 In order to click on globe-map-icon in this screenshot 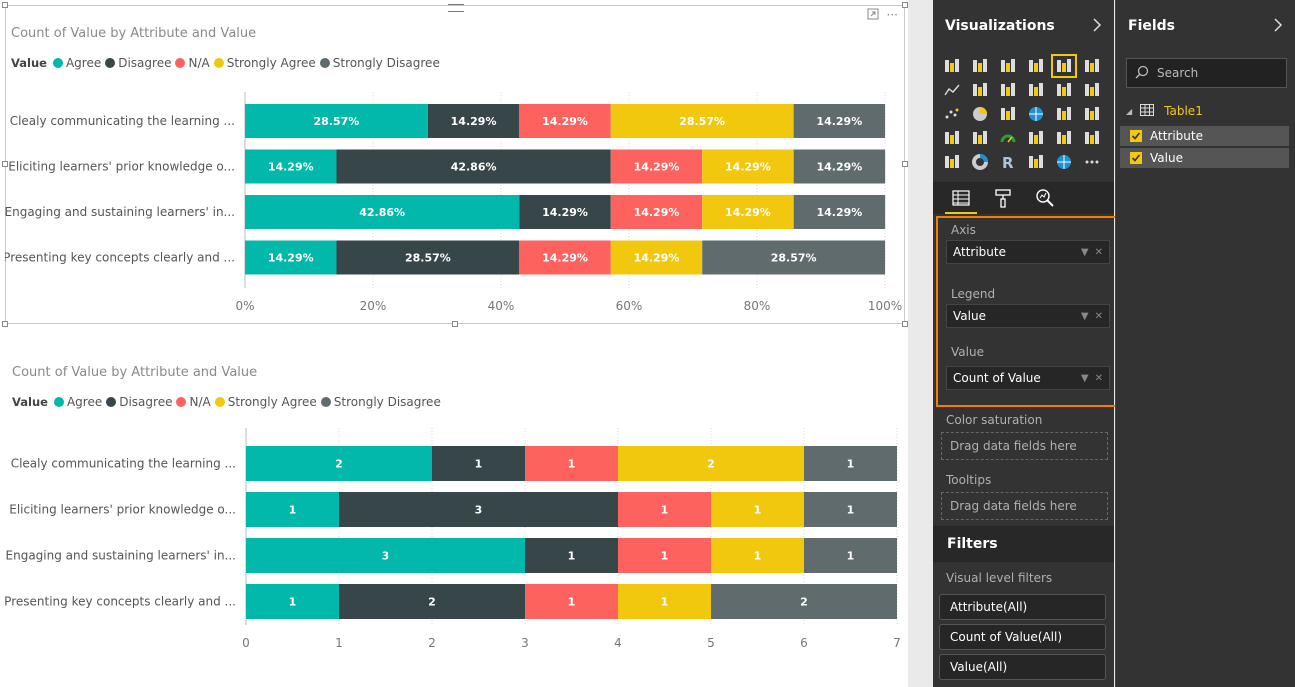, I will do `click(1064, 162)`.